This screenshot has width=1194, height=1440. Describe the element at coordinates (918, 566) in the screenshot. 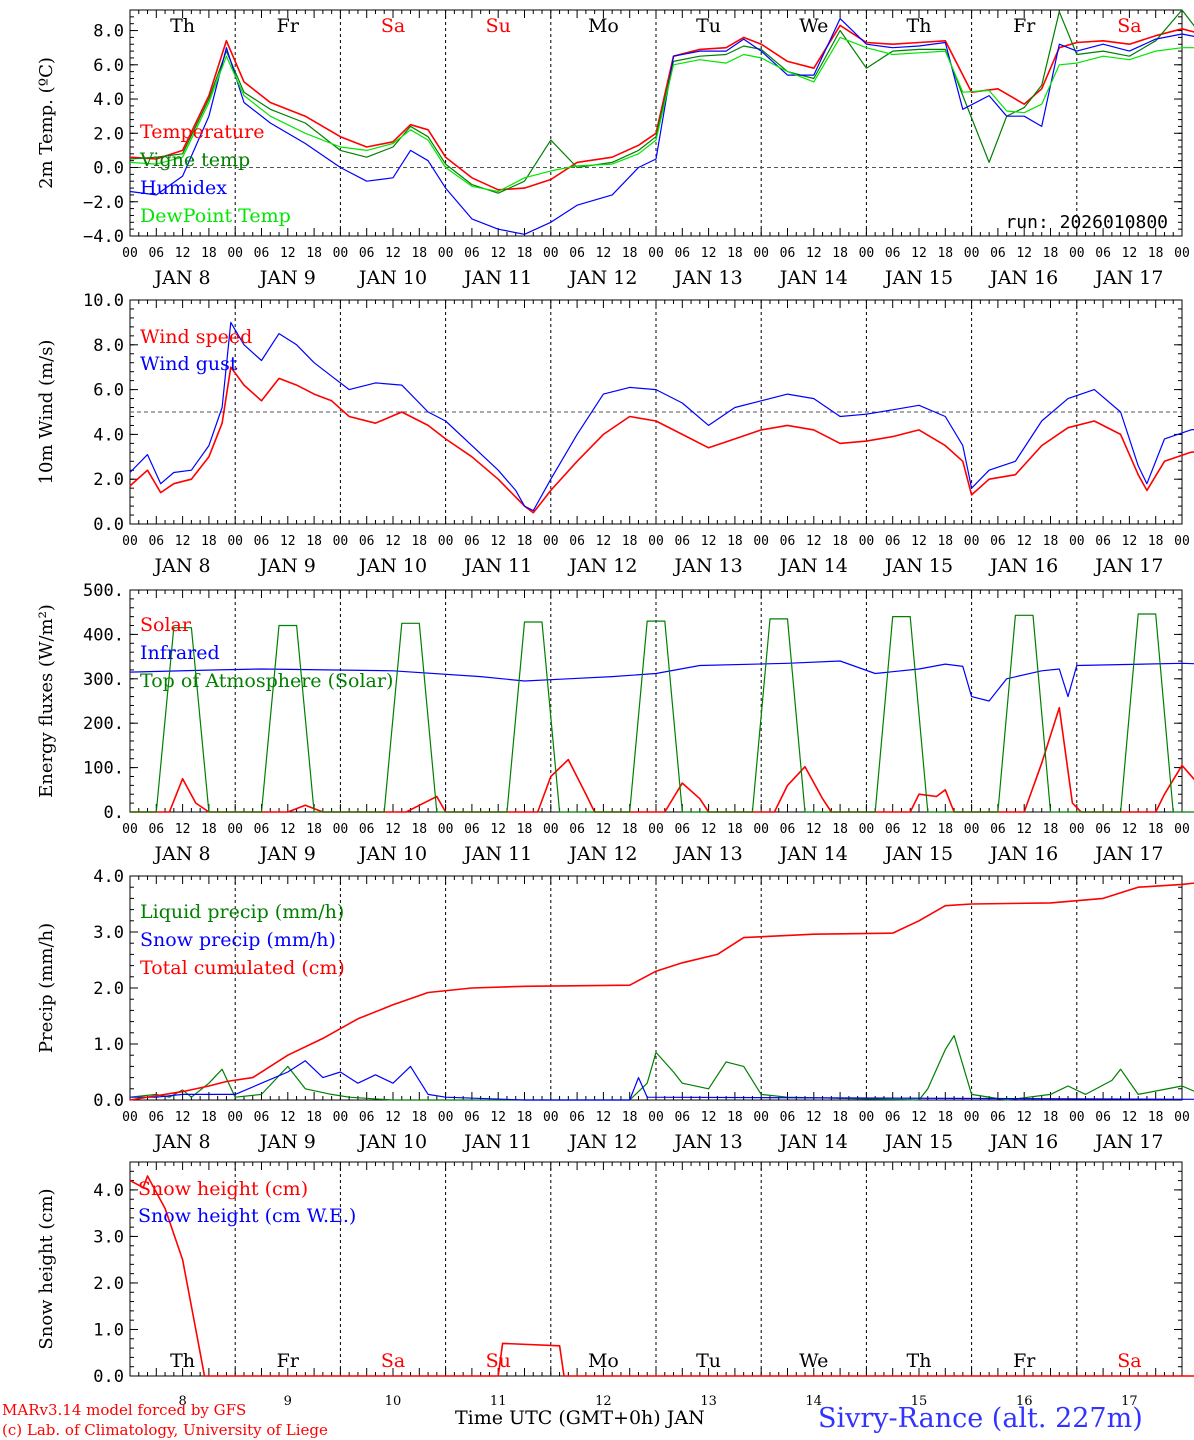

I see `day-label: JAN 15` at that location.